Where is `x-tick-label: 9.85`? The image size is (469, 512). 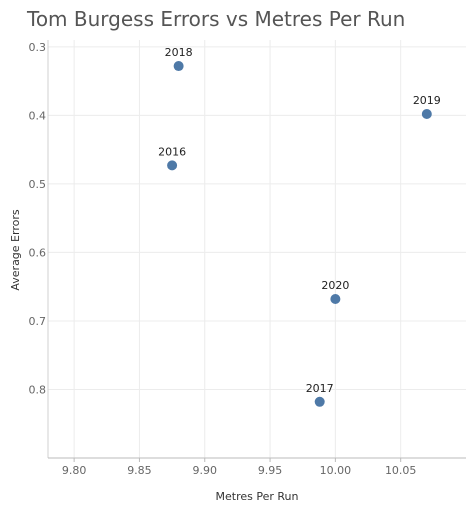
x-tick-label: 9.85 is located at coordinates (139, 470).